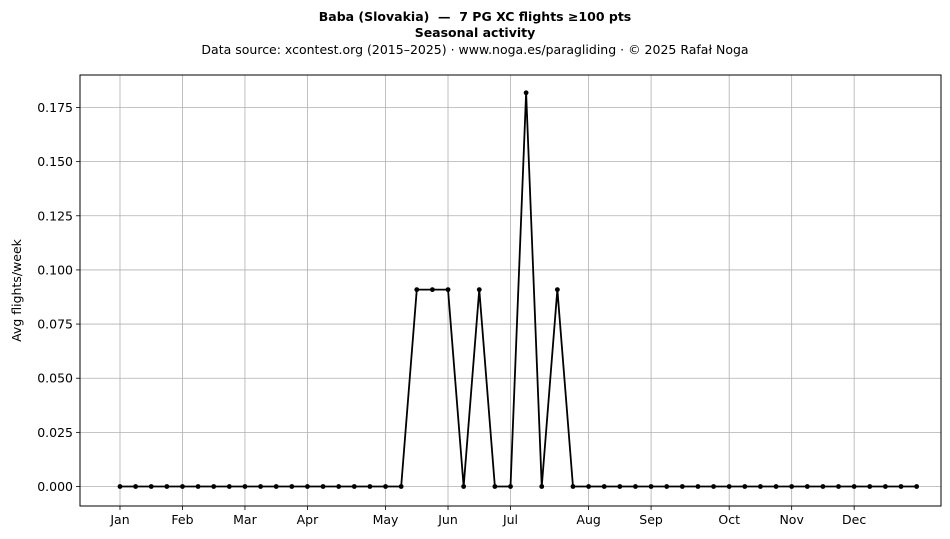 The image size is (950, 539). What do you see at coordinates (55, 161) in the screenshot?
I see `y-tick-label: 0.150` at bounding box center [55, 161].